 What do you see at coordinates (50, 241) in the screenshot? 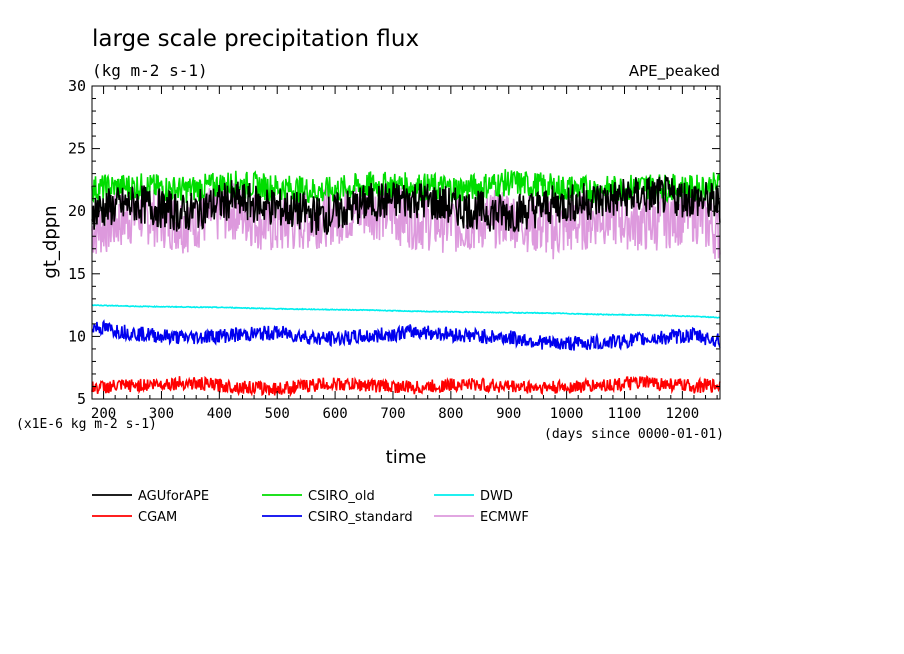
I see `y-axis-label: gt_dppn` at bounding box center [50, 241].